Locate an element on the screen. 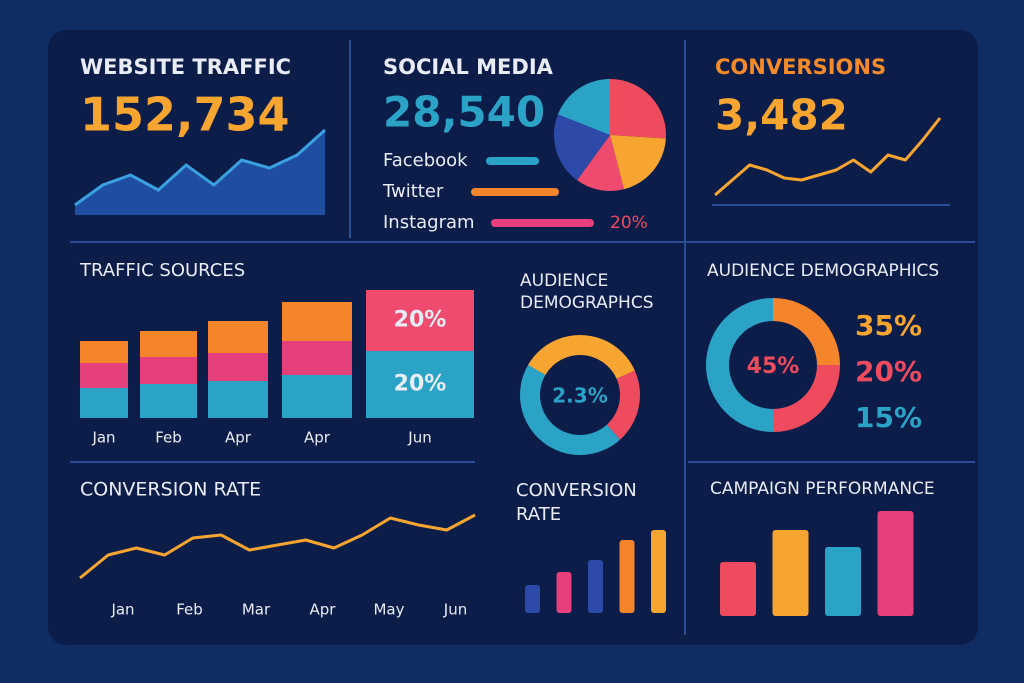  share-label: 20% is located at coordinates (888, 371).